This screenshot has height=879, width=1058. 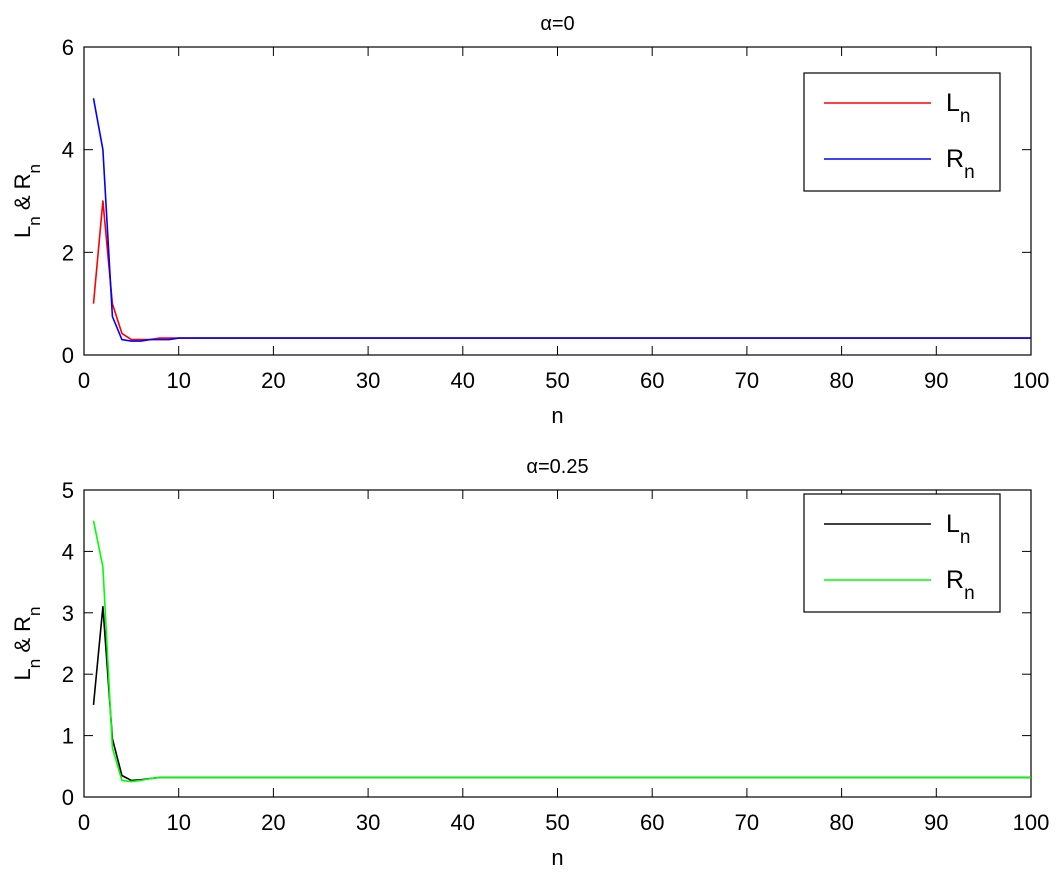 I want to click on chart-title: α=0.25, so click(x=557, y=467).